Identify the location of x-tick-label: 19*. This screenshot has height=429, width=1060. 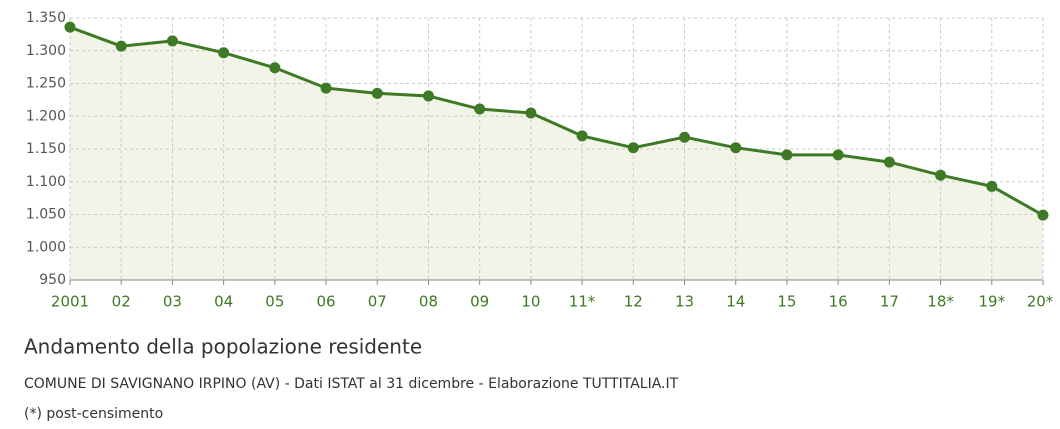
(991, 302).